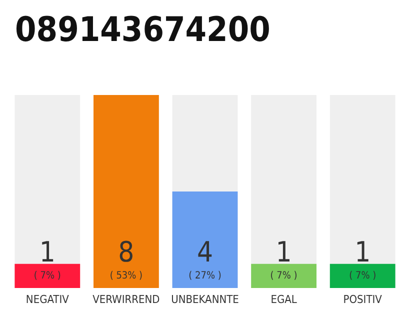 This screenshot has width=410, height=320. What do you see at coordinates (142, 30) in the screenshot?
I see `chart-title: 089143674200` at bounding box center [142, 30].